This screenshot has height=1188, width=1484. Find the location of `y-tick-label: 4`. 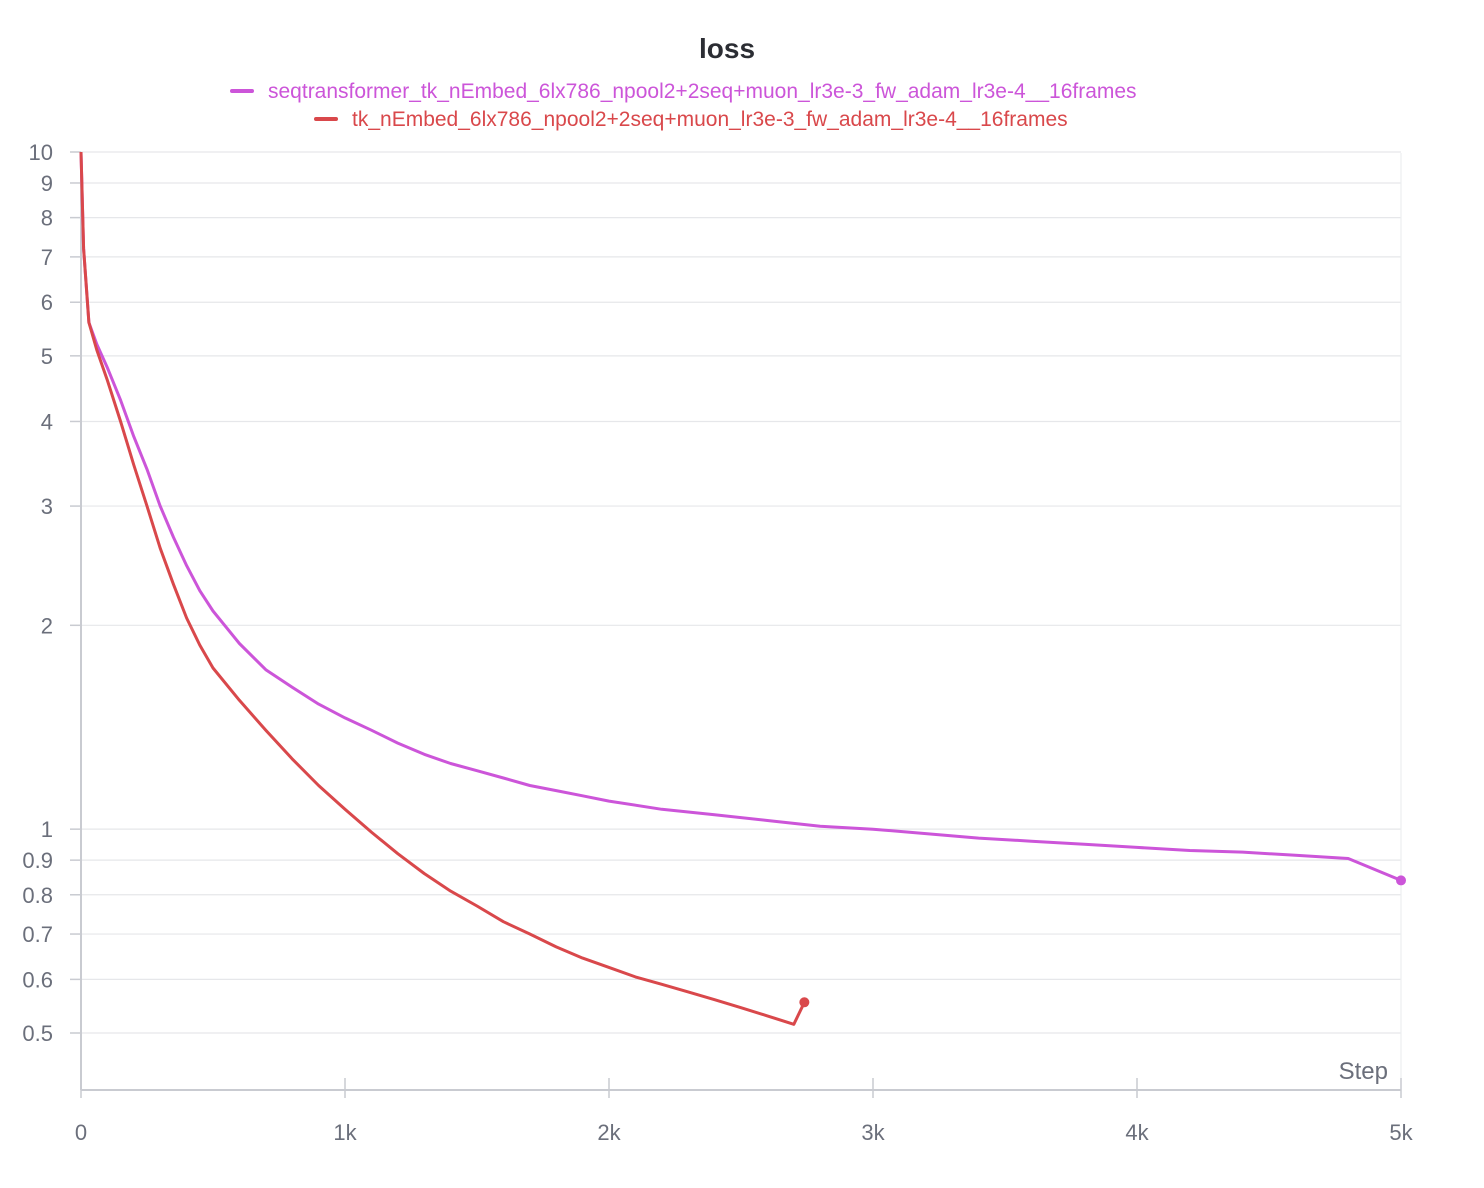

y-tick-label: 4 is located at coordinates (47, 421).